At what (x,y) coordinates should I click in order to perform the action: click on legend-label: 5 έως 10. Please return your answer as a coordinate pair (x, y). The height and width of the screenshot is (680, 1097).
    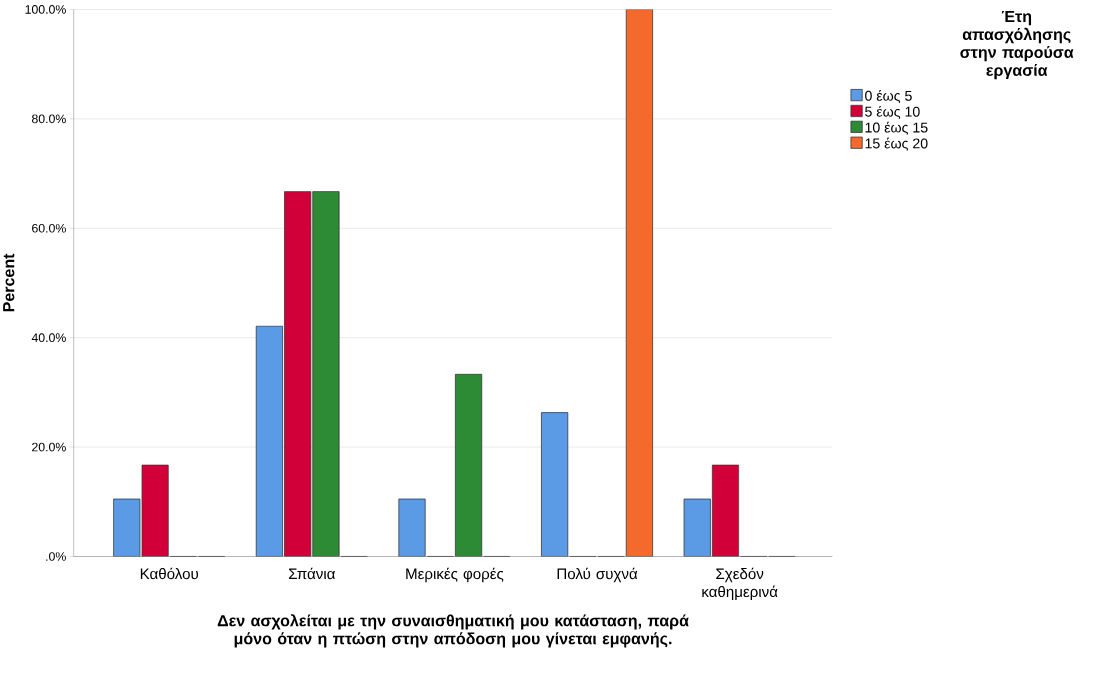
    Looking at the image, I should click on (892, 112).